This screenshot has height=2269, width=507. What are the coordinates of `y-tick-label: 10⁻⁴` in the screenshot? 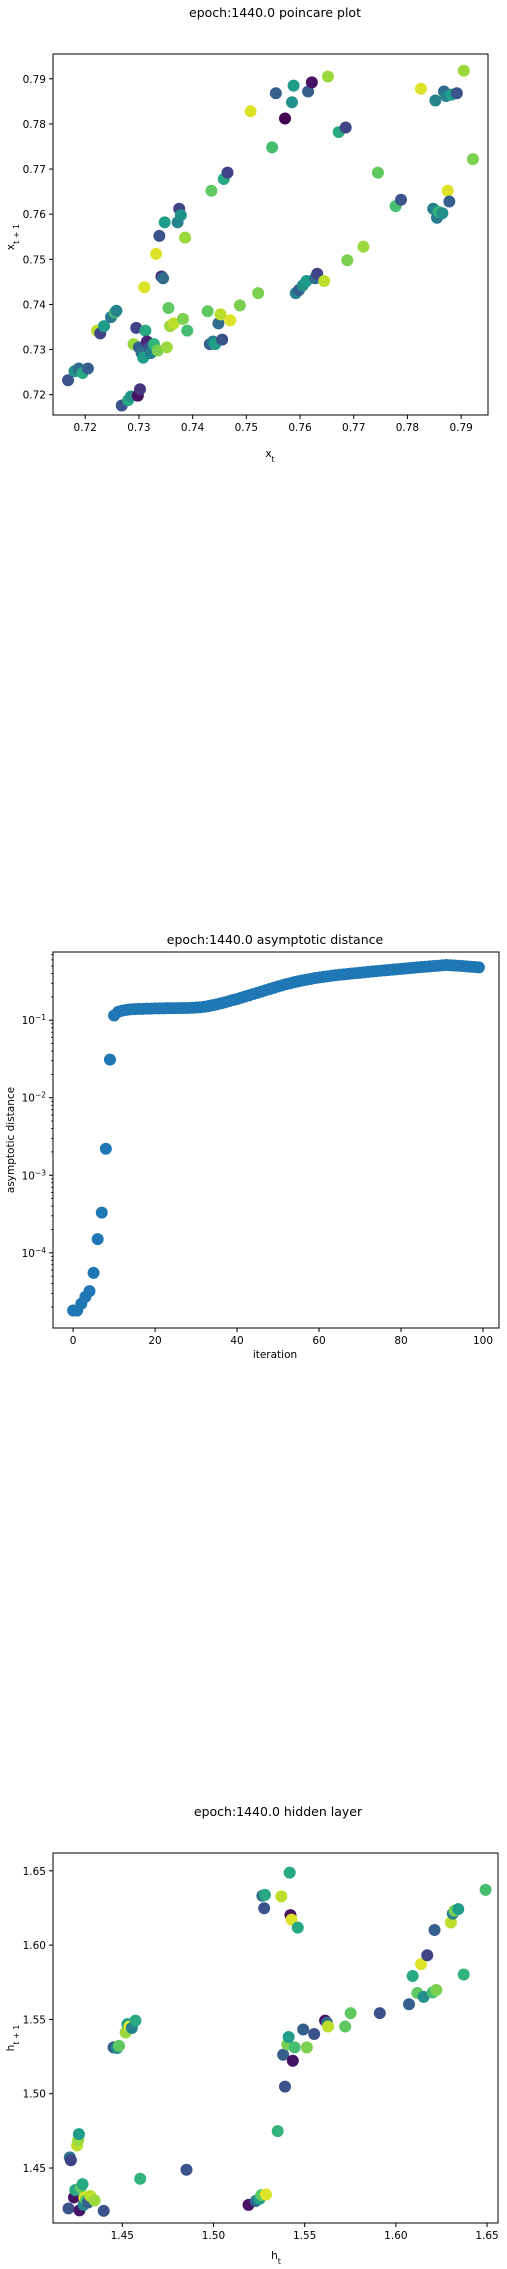 It's located at (34, 1252).